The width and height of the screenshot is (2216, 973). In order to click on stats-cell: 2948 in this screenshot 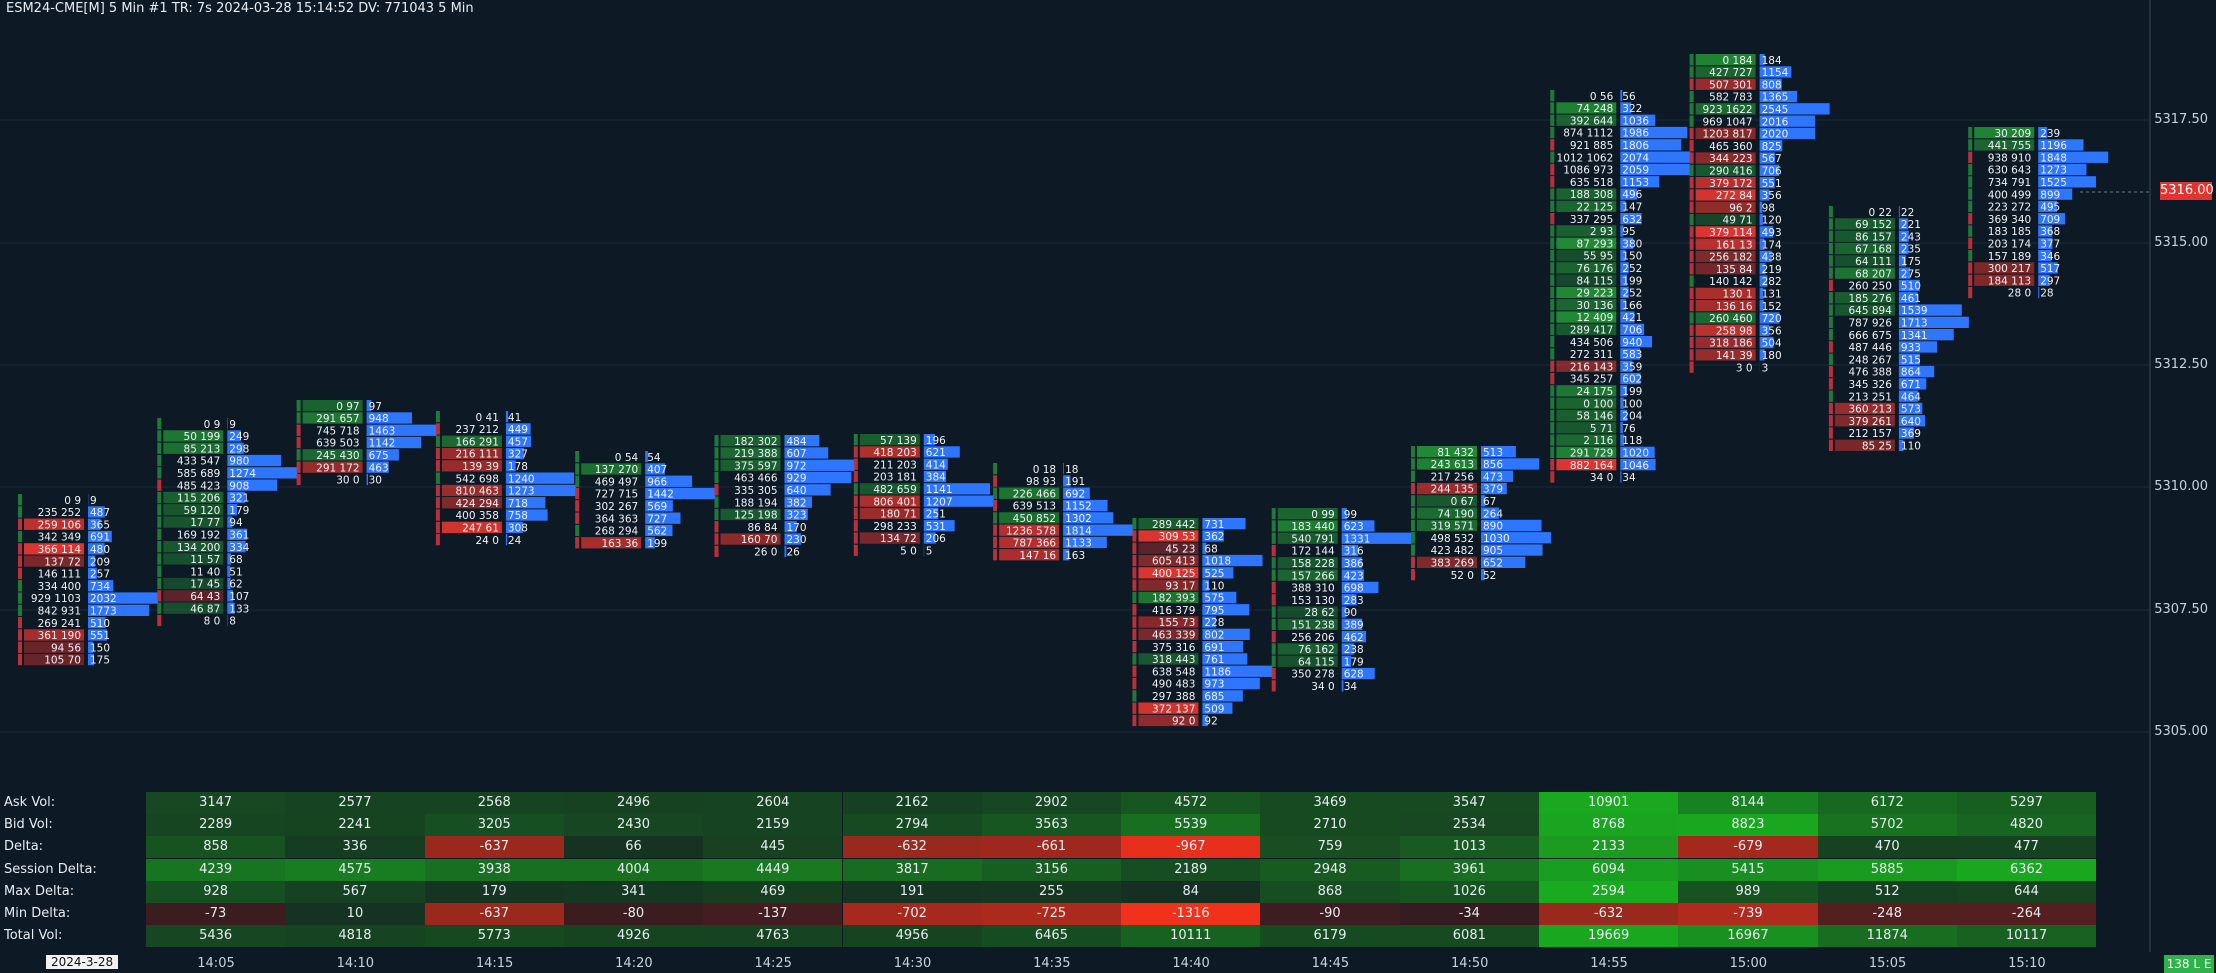, I will do `click(1330, 869)`.